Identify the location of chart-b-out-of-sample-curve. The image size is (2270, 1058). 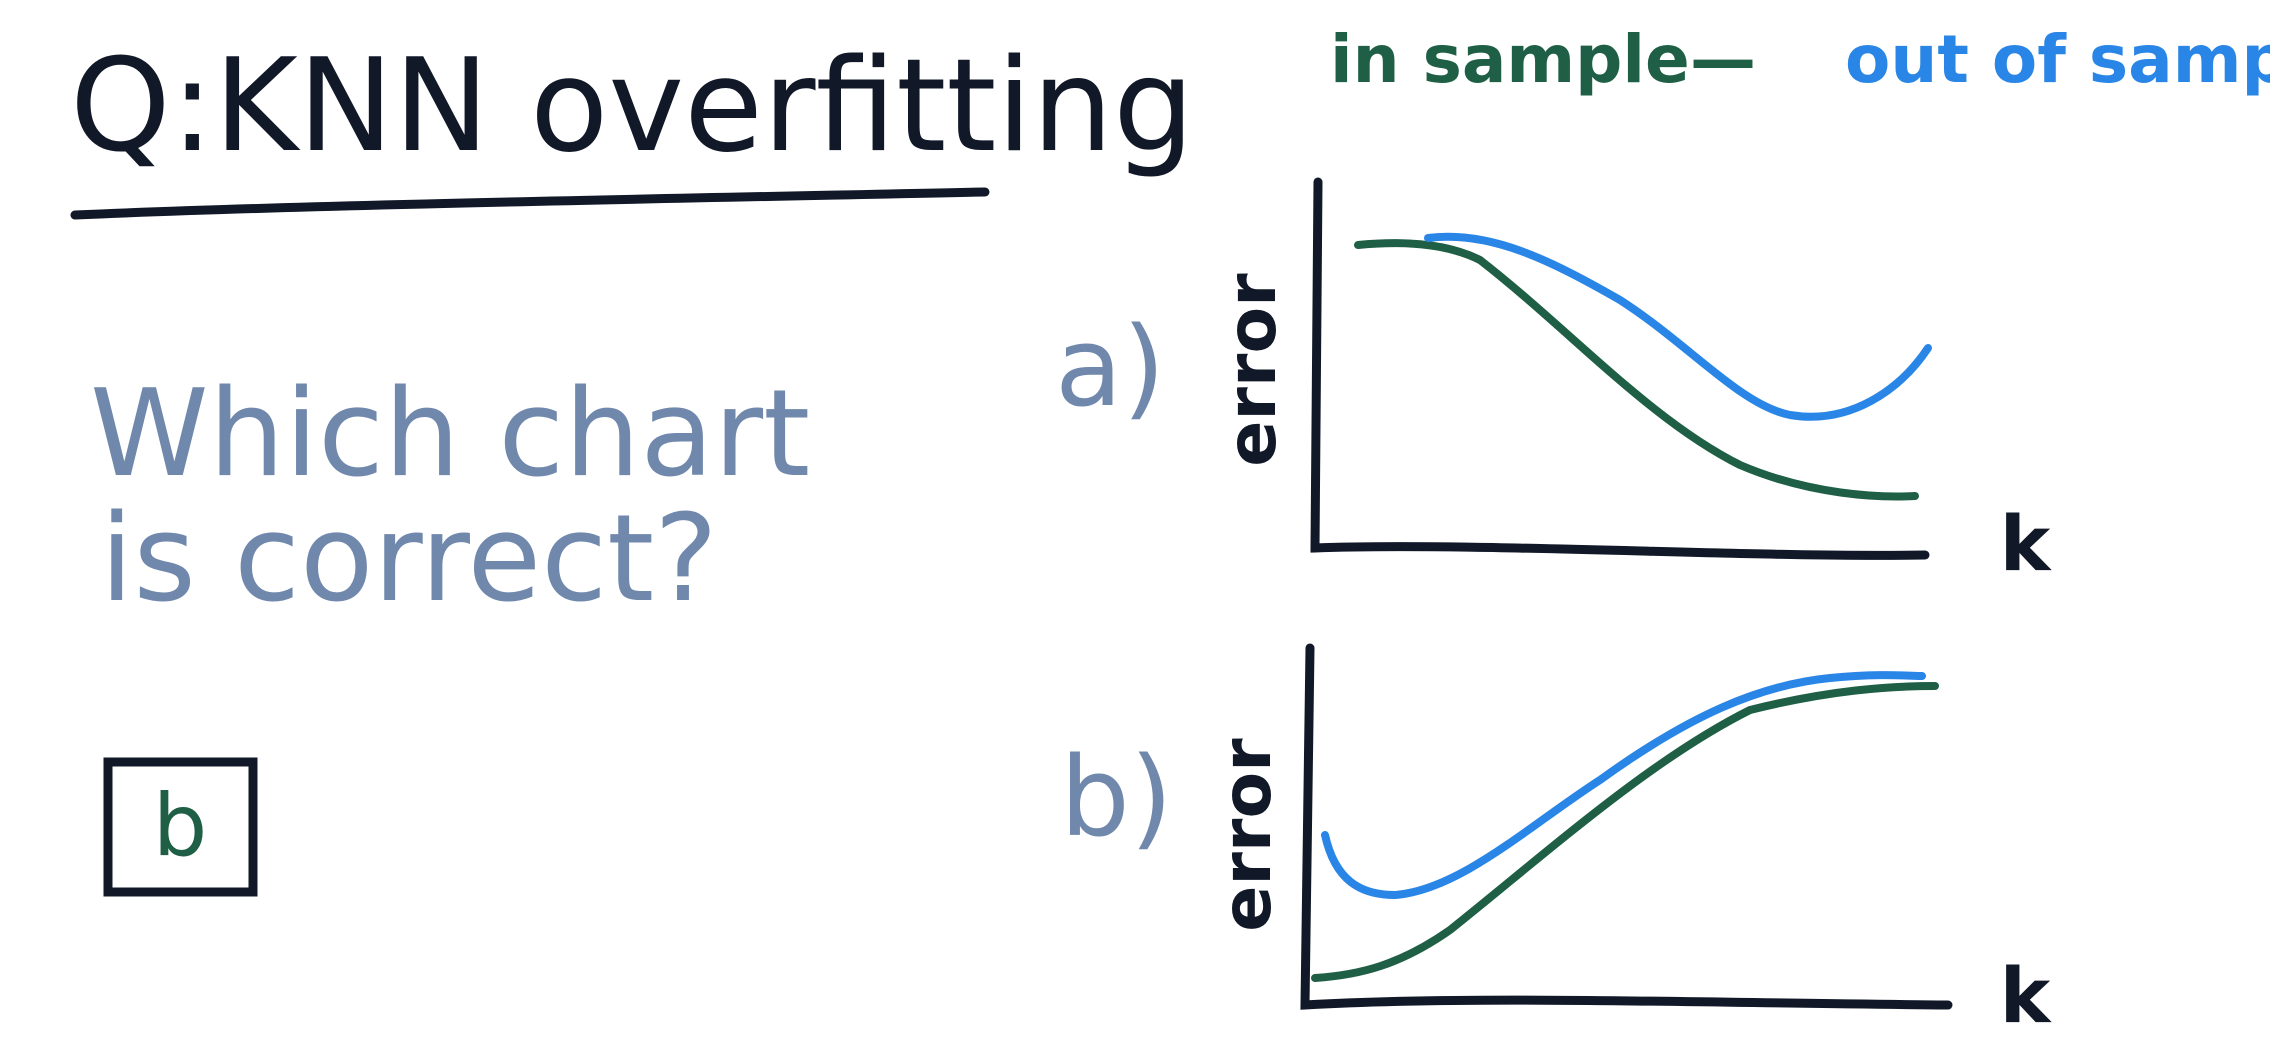
(1623, 785).